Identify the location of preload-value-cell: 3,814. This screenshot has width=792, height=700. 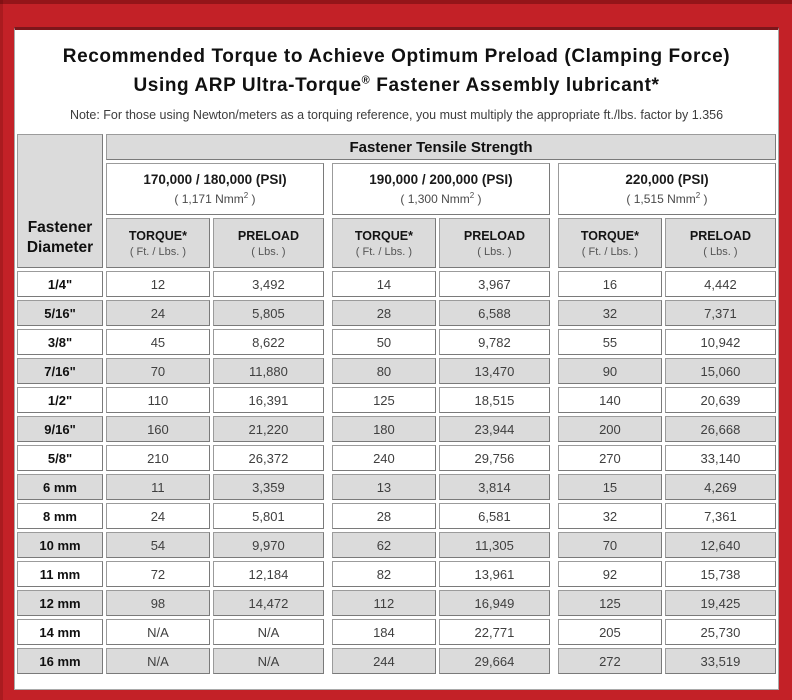
(494, 487).